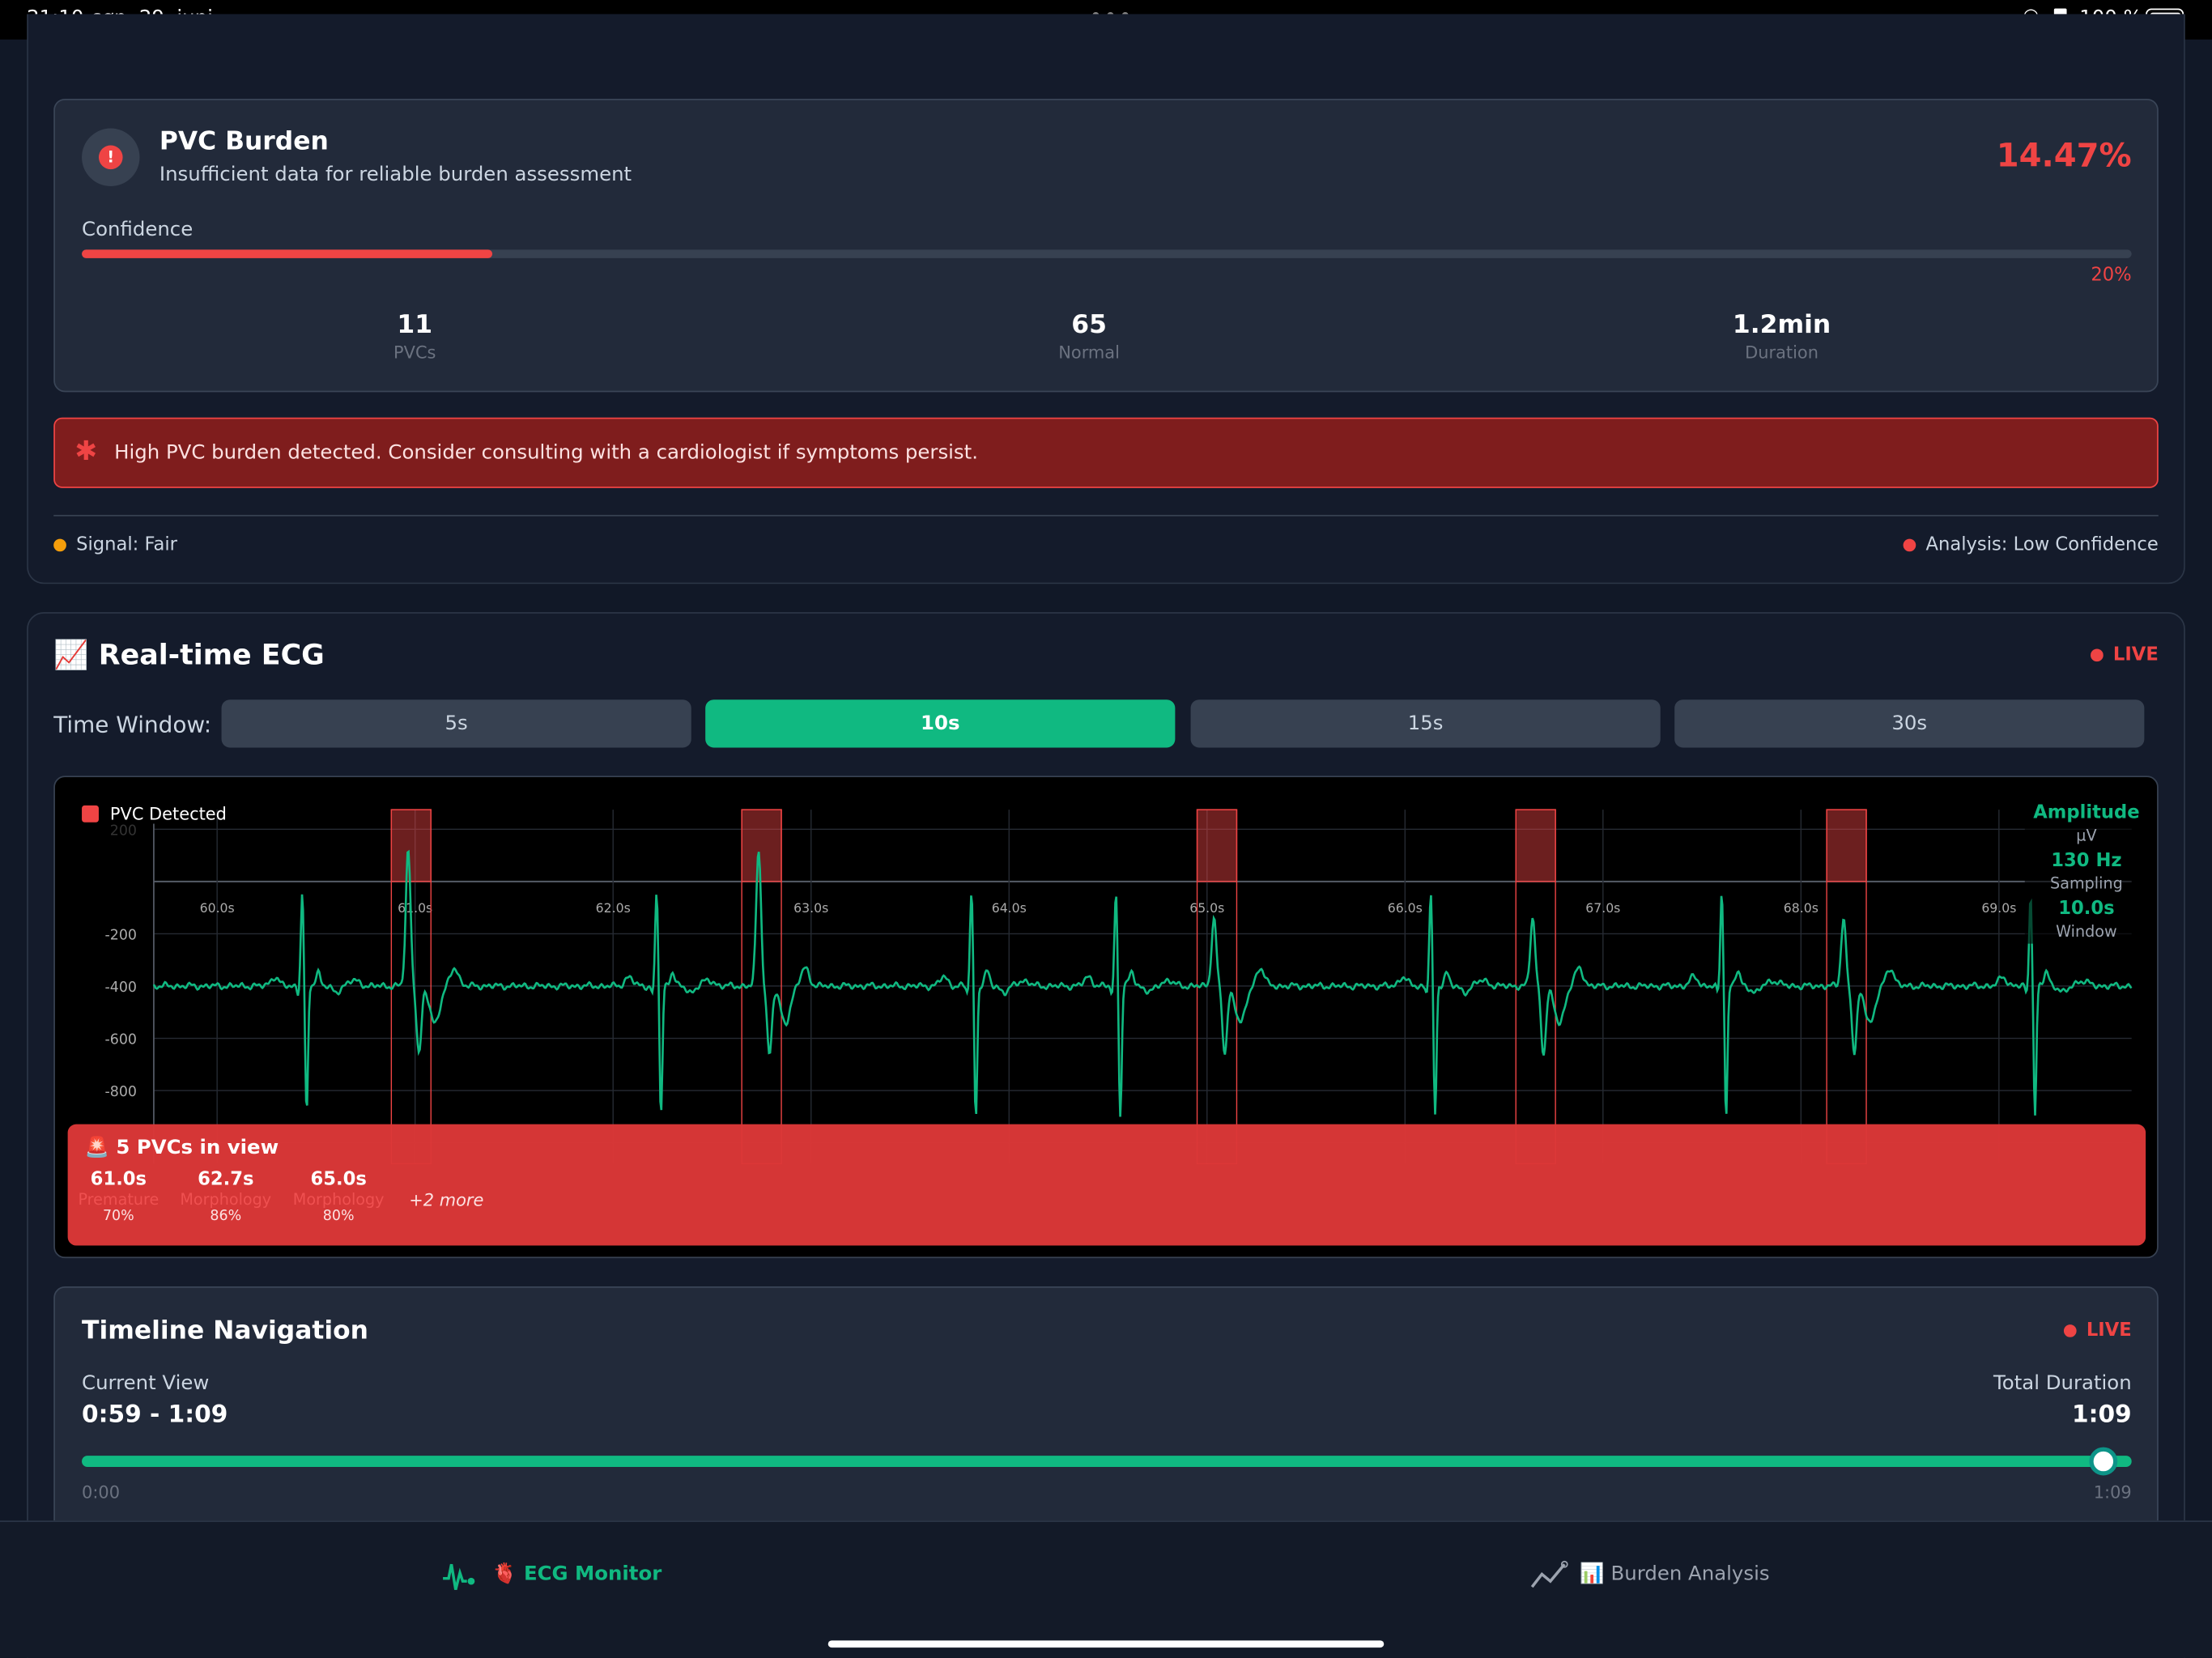  I want to click on x-tick-label: 69.0s, so click(1998, 908).